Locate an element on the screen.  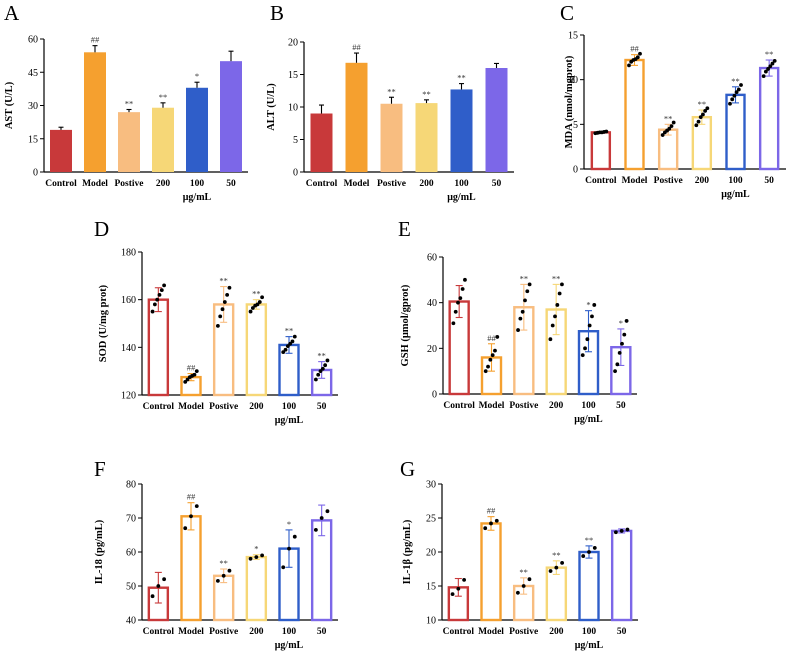
panel-d-category-label: 50 is located at coordinates (322, 407).